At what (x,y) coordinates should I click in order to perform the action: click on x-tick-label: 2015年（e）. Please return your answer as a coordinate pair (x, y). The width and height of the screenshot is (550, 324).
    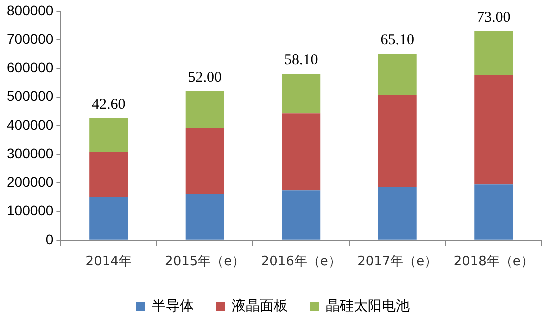
    Looking at the image, I should click on (205, 262).